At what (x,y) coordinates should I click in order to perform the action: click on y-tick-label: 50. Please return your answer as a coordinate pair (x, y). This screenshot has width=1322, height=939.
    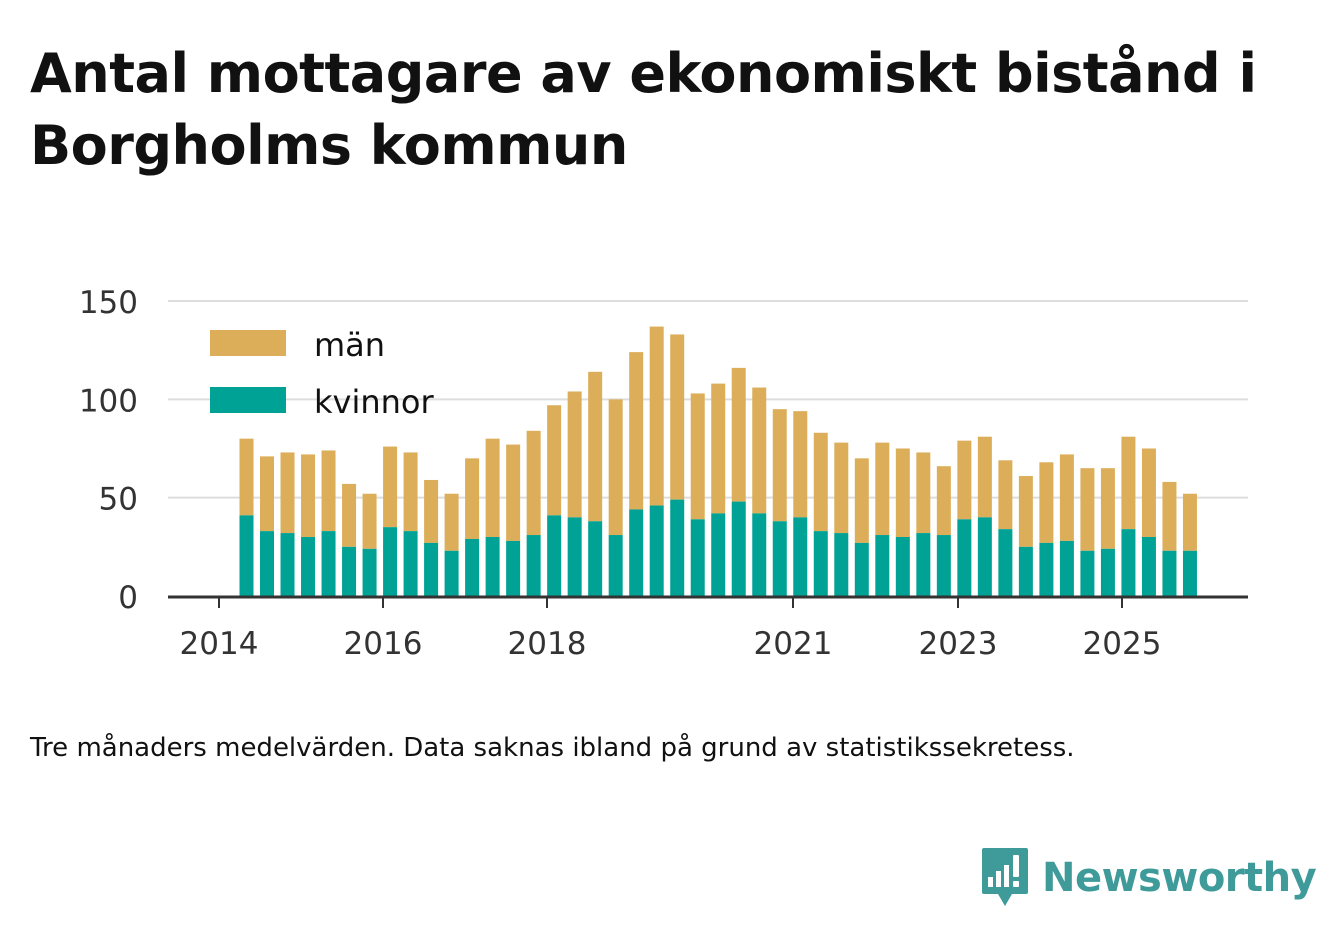
    Looking at the image, I should click on (118, 500).